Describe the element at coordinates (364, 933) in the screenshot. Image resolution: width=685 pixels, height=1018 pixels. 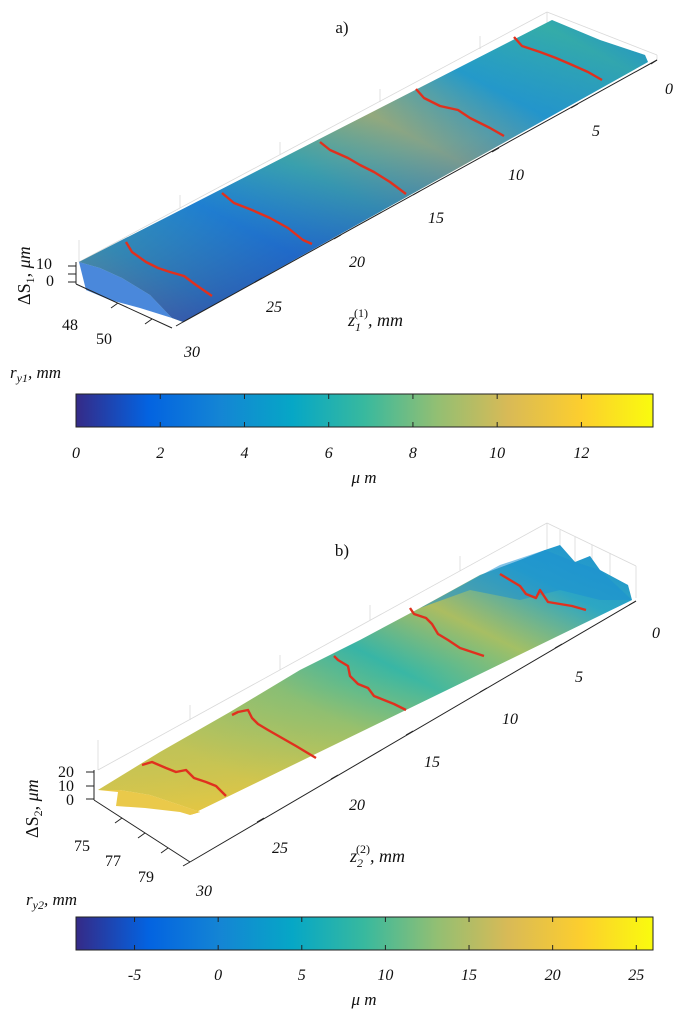
I see `colorbar-b-bar` at that location.